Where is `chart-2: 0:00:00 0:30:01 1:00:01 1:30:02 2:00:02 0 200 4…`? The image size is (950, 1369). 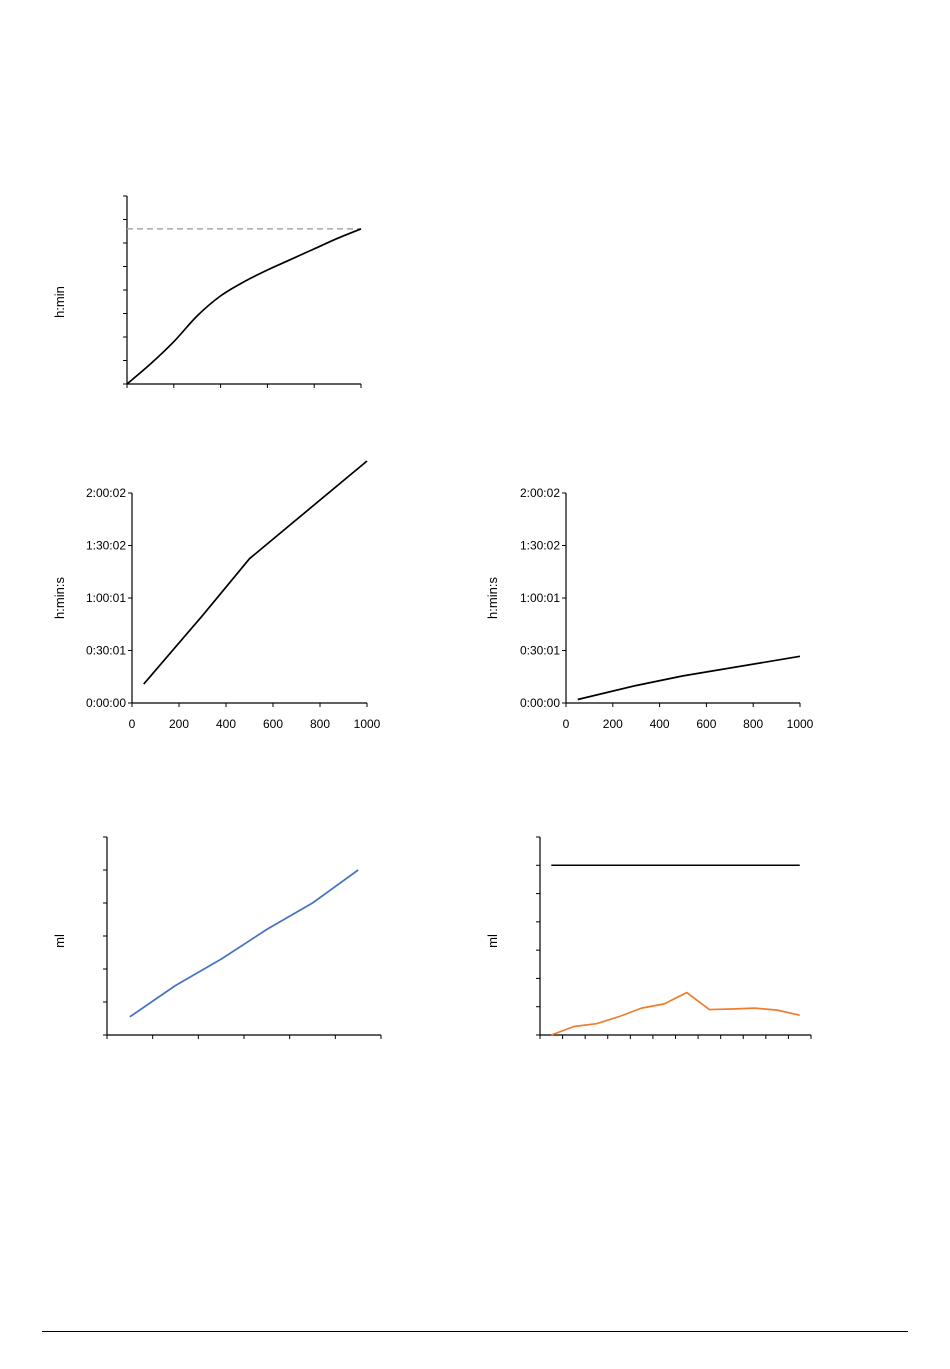
chart-2: 0:00:00 0:30:01 1:00:01 1:30:02 2:00:02 0 200 4… is located at coordinates (216, 595).